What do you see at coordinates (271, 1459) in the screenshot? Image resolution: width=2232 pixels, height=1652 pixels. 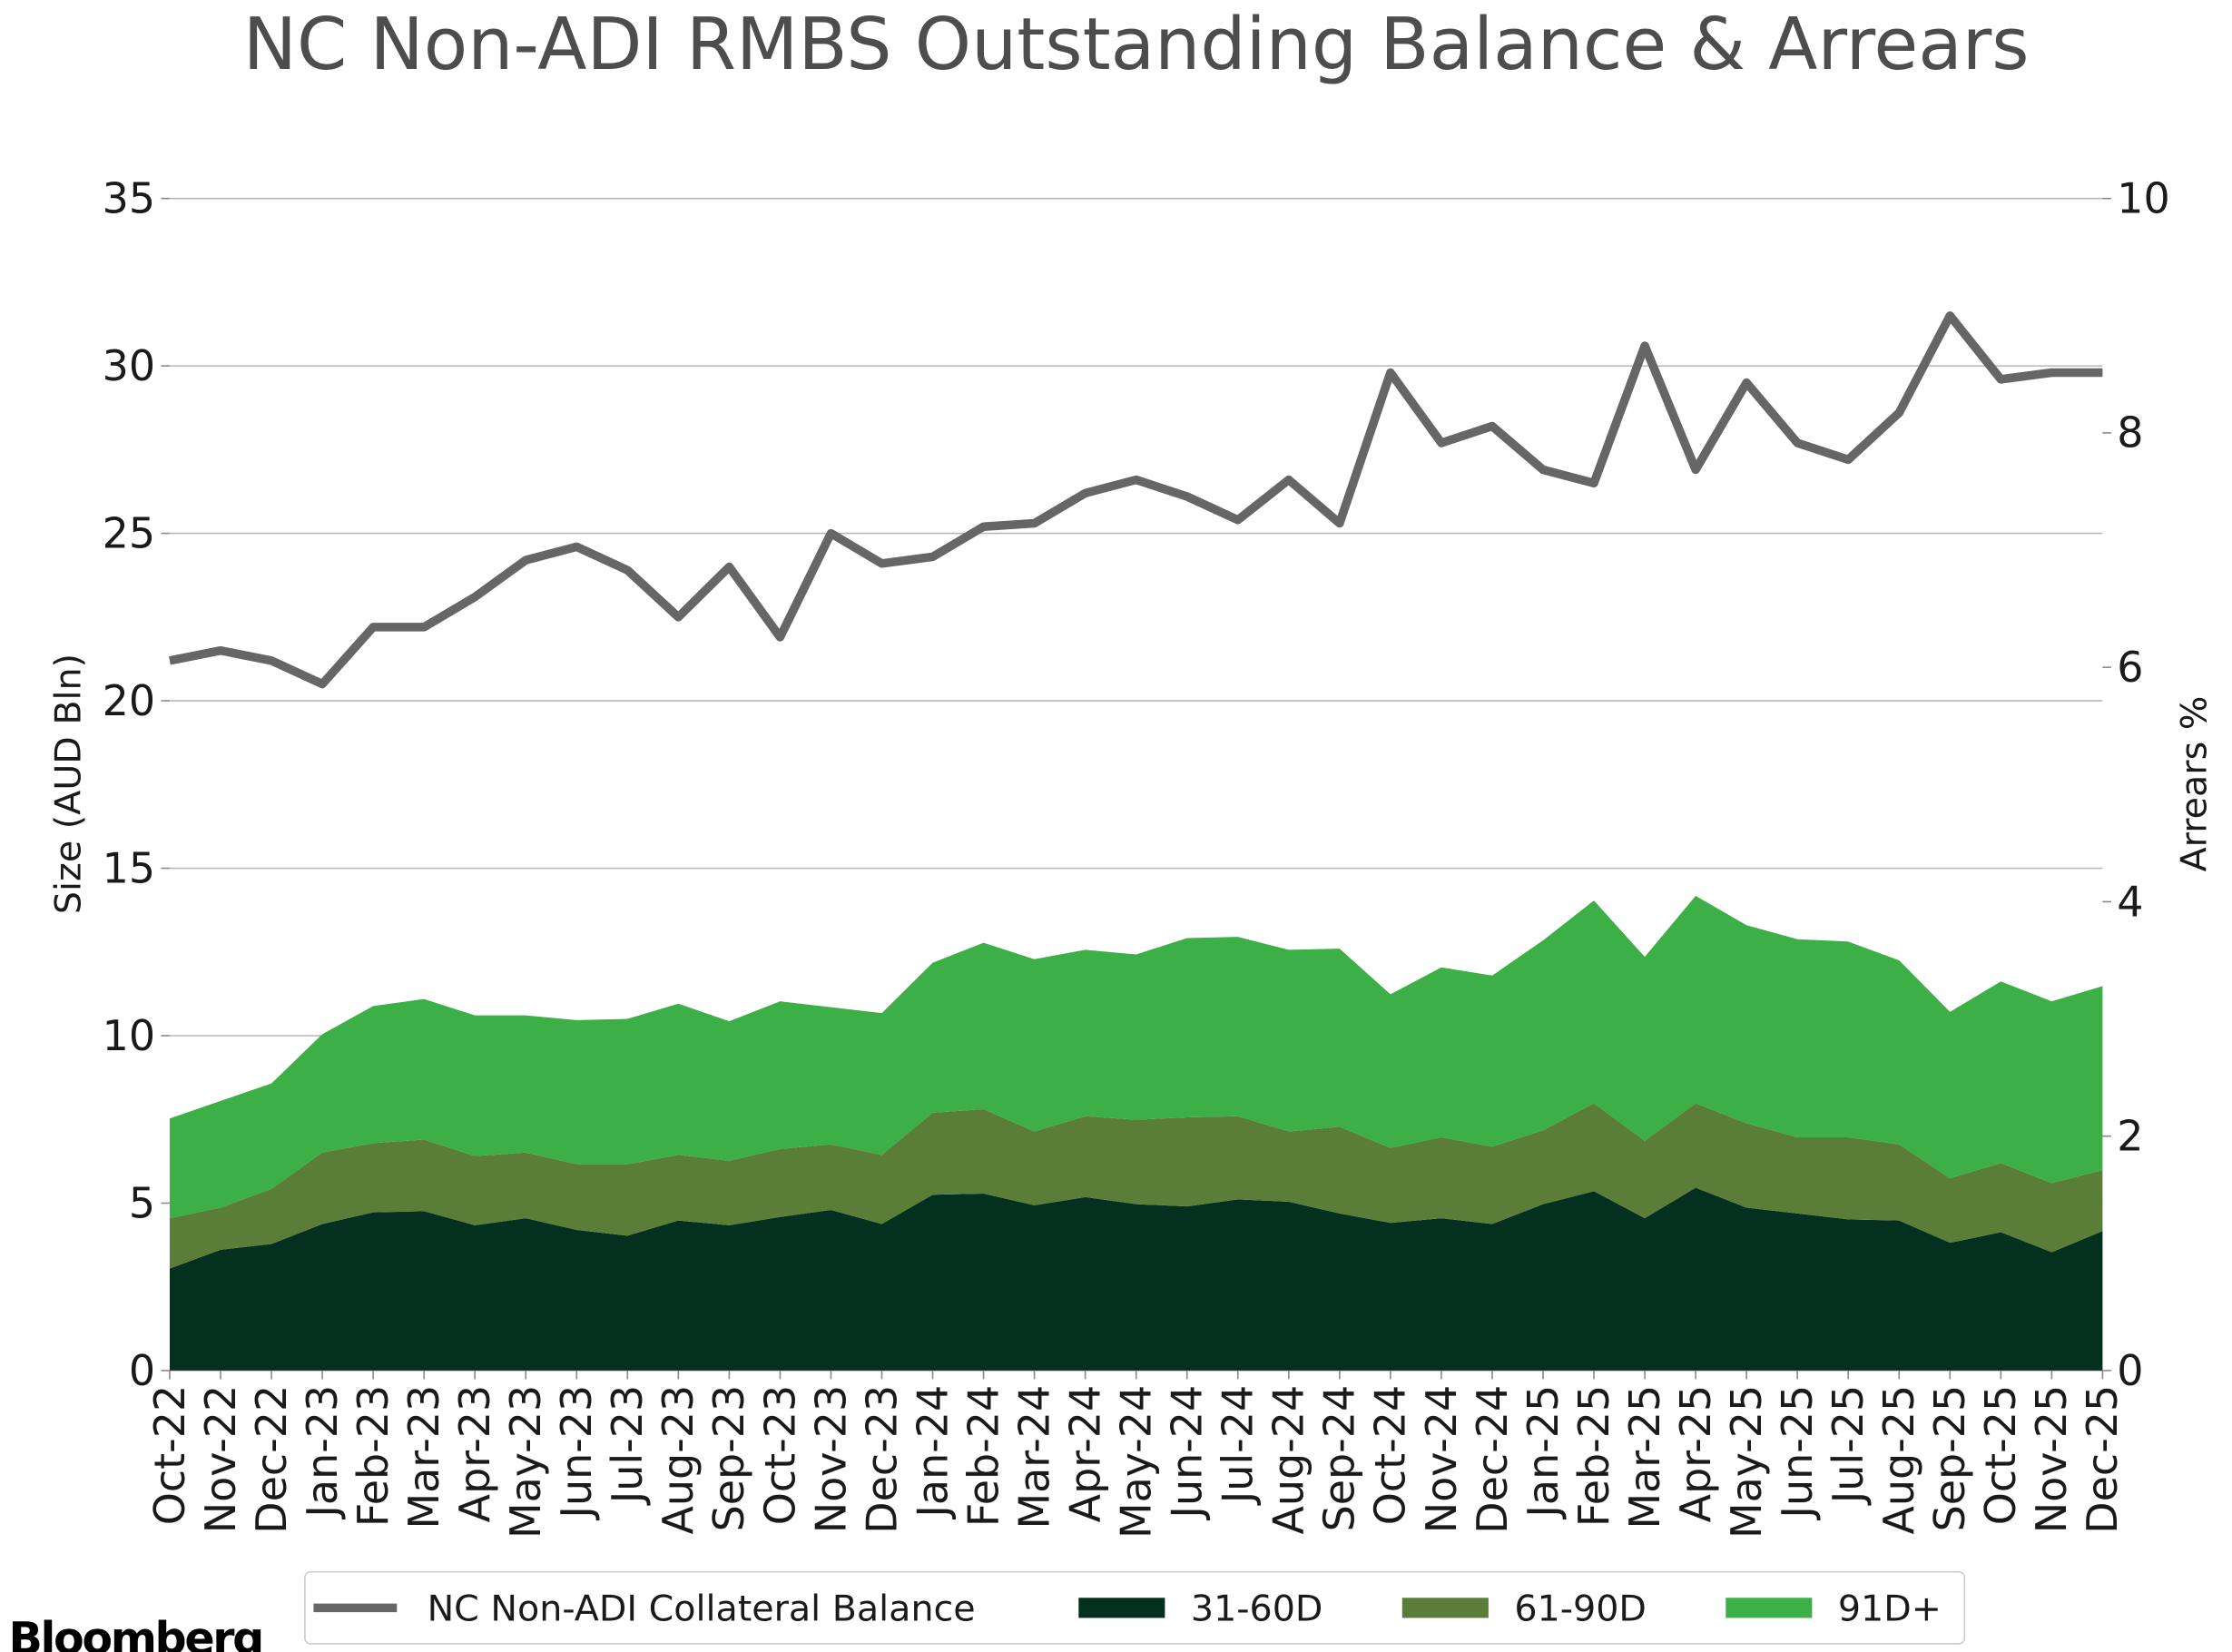 I see `x-tick-label: Dec-22` at bounding box center [271, 1459].